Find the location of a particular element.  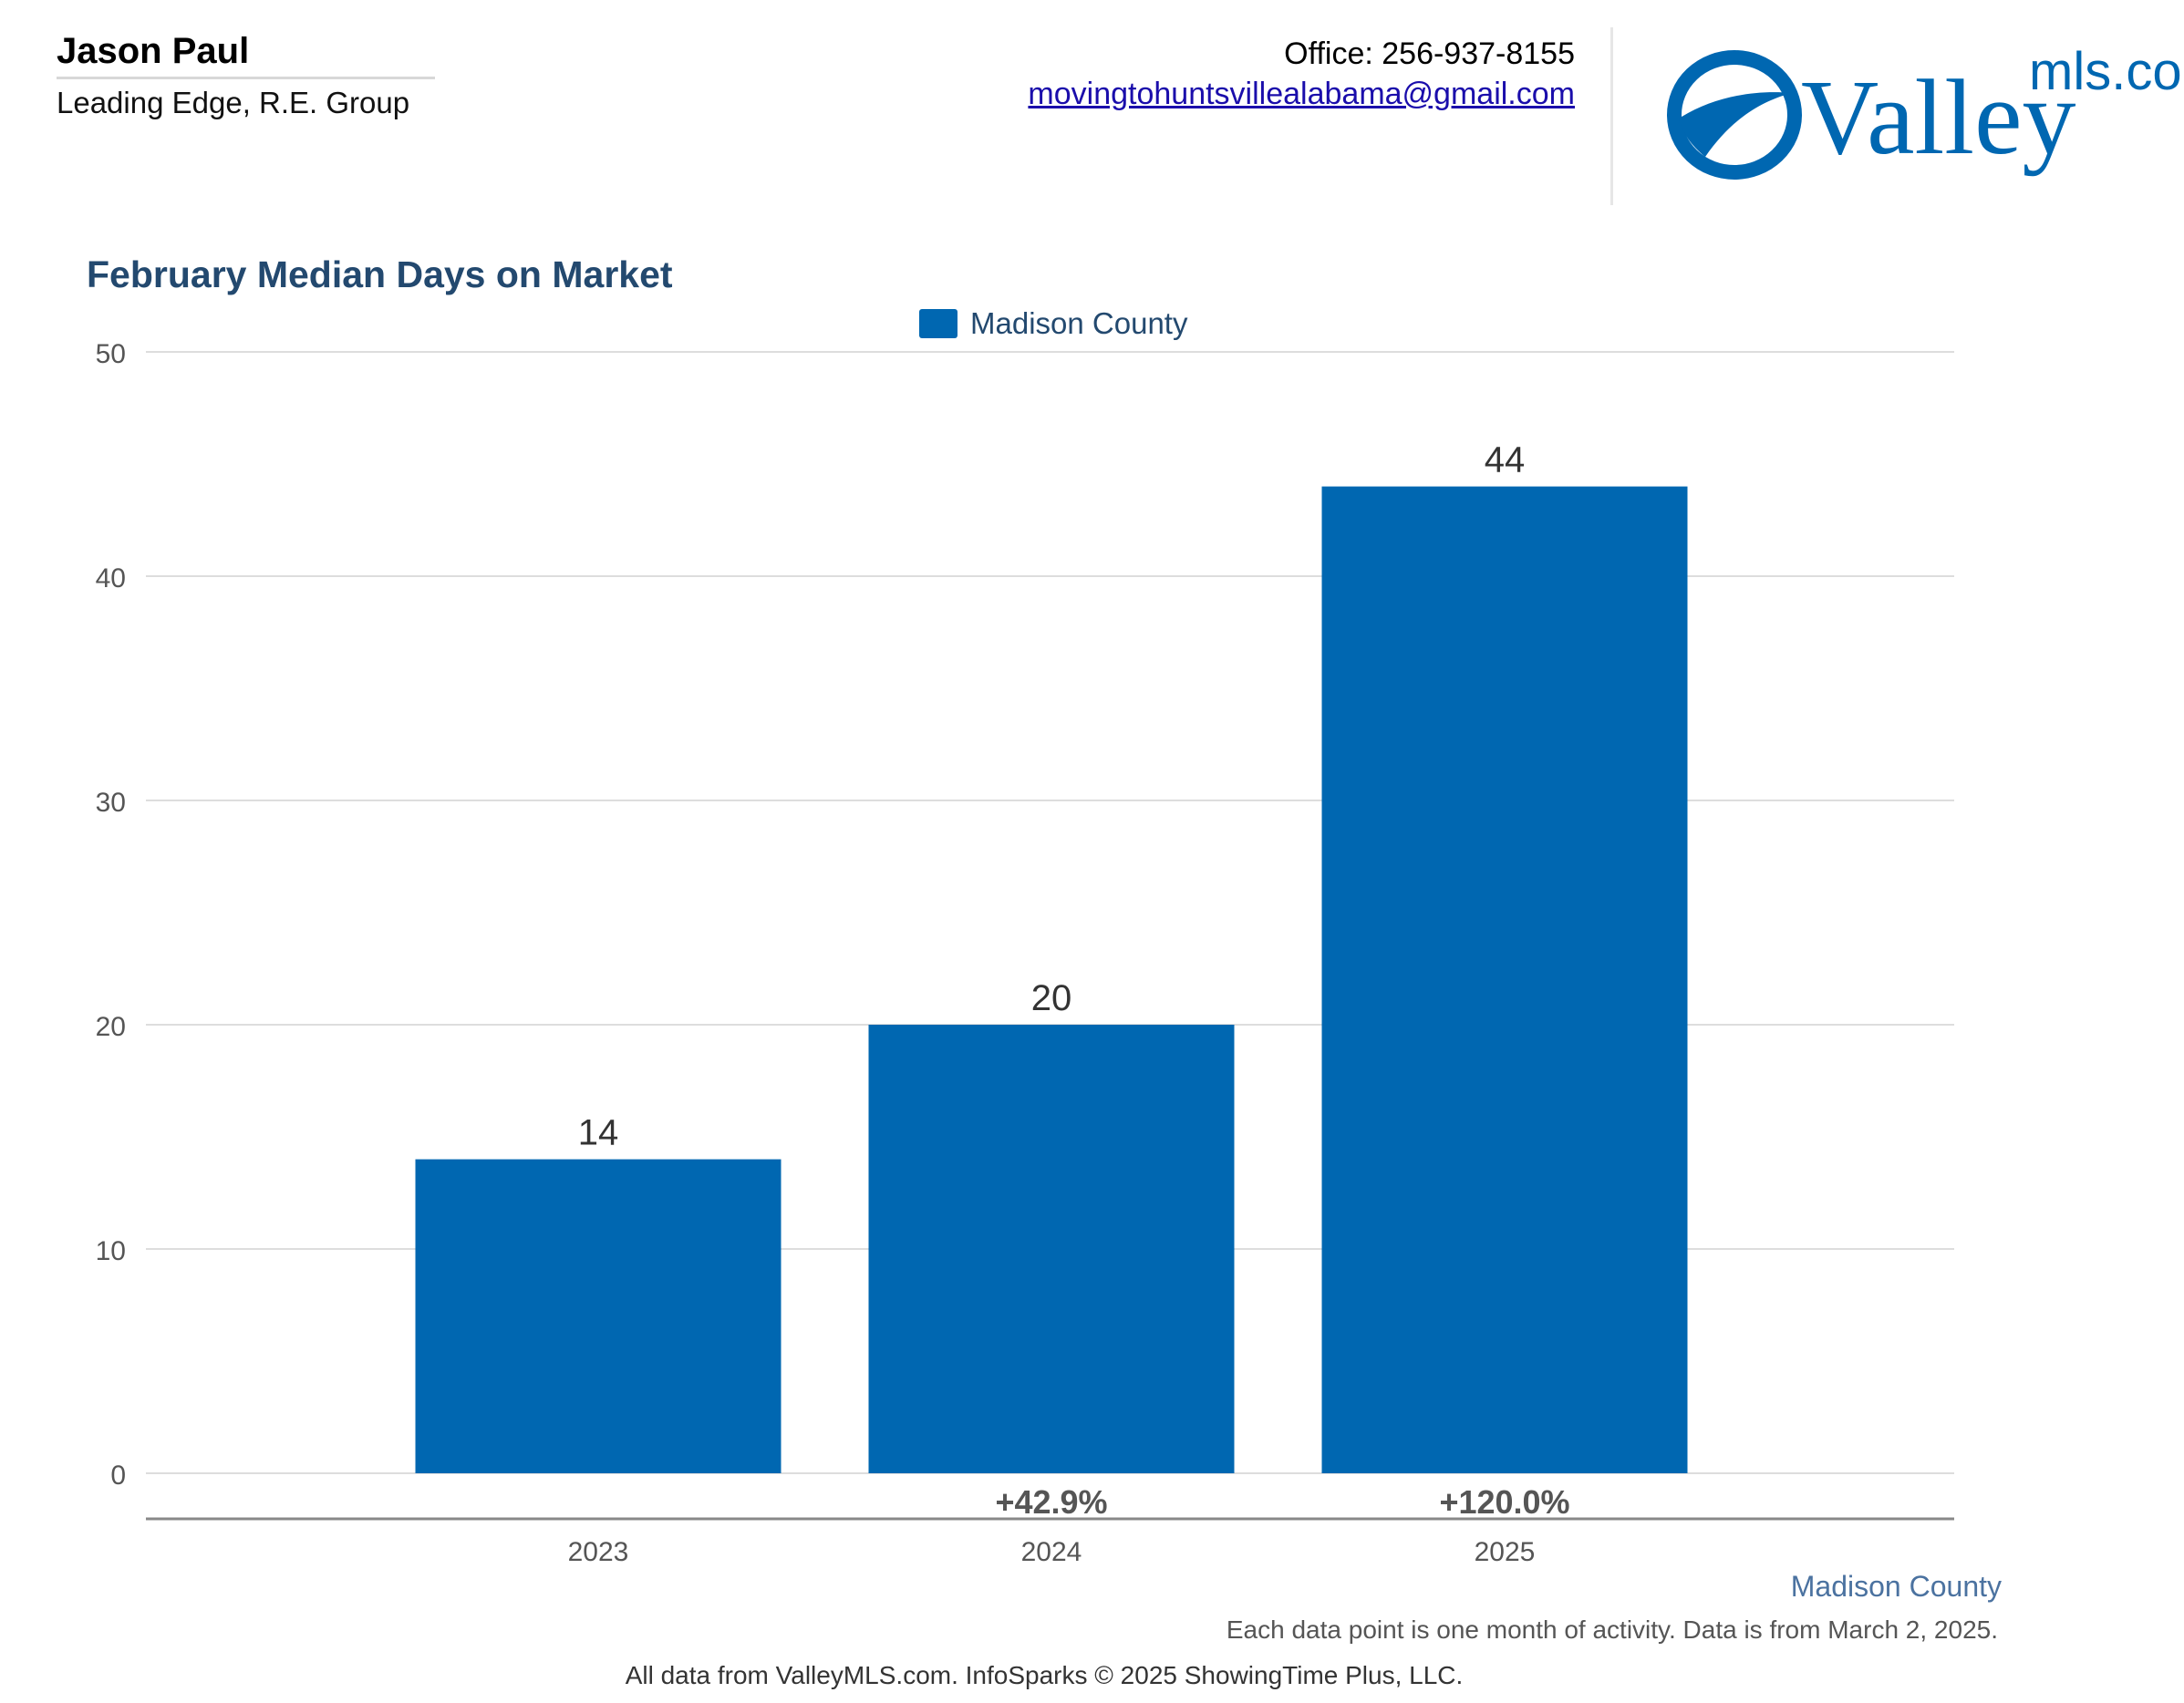

agent-company: Leading Edge, R.E. Group is located at coordinates (233, 102).